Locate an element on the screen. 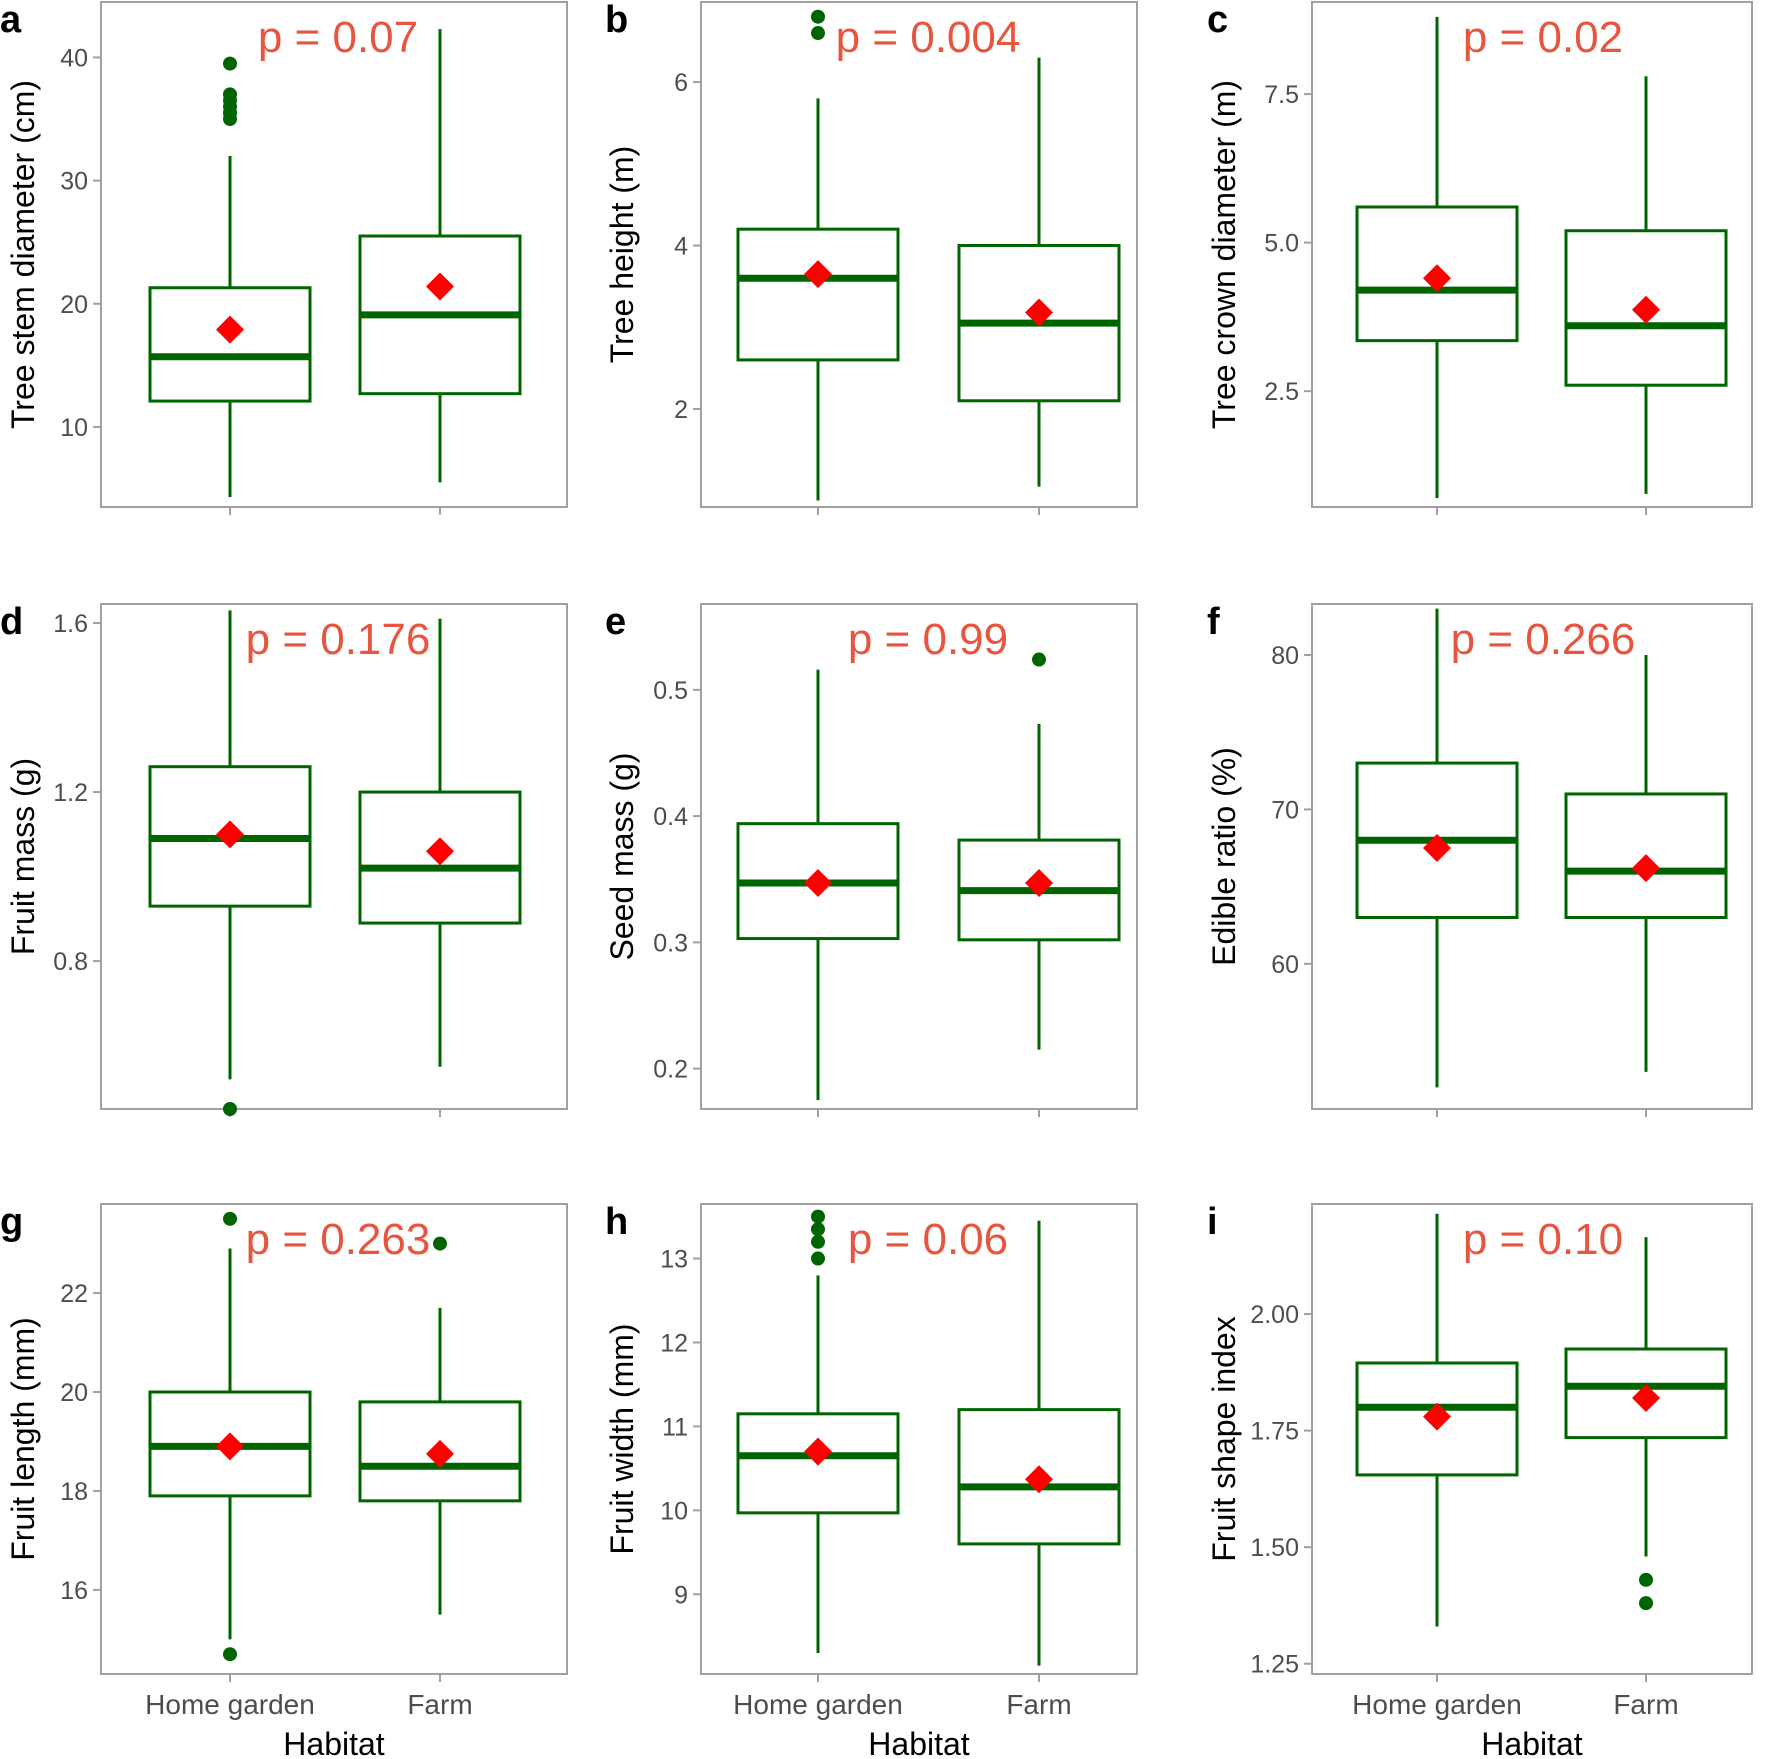 Image resolution: width=1770 pixels, height=1759 pixels. panel-letter: e is located at coordinates (615, 622).